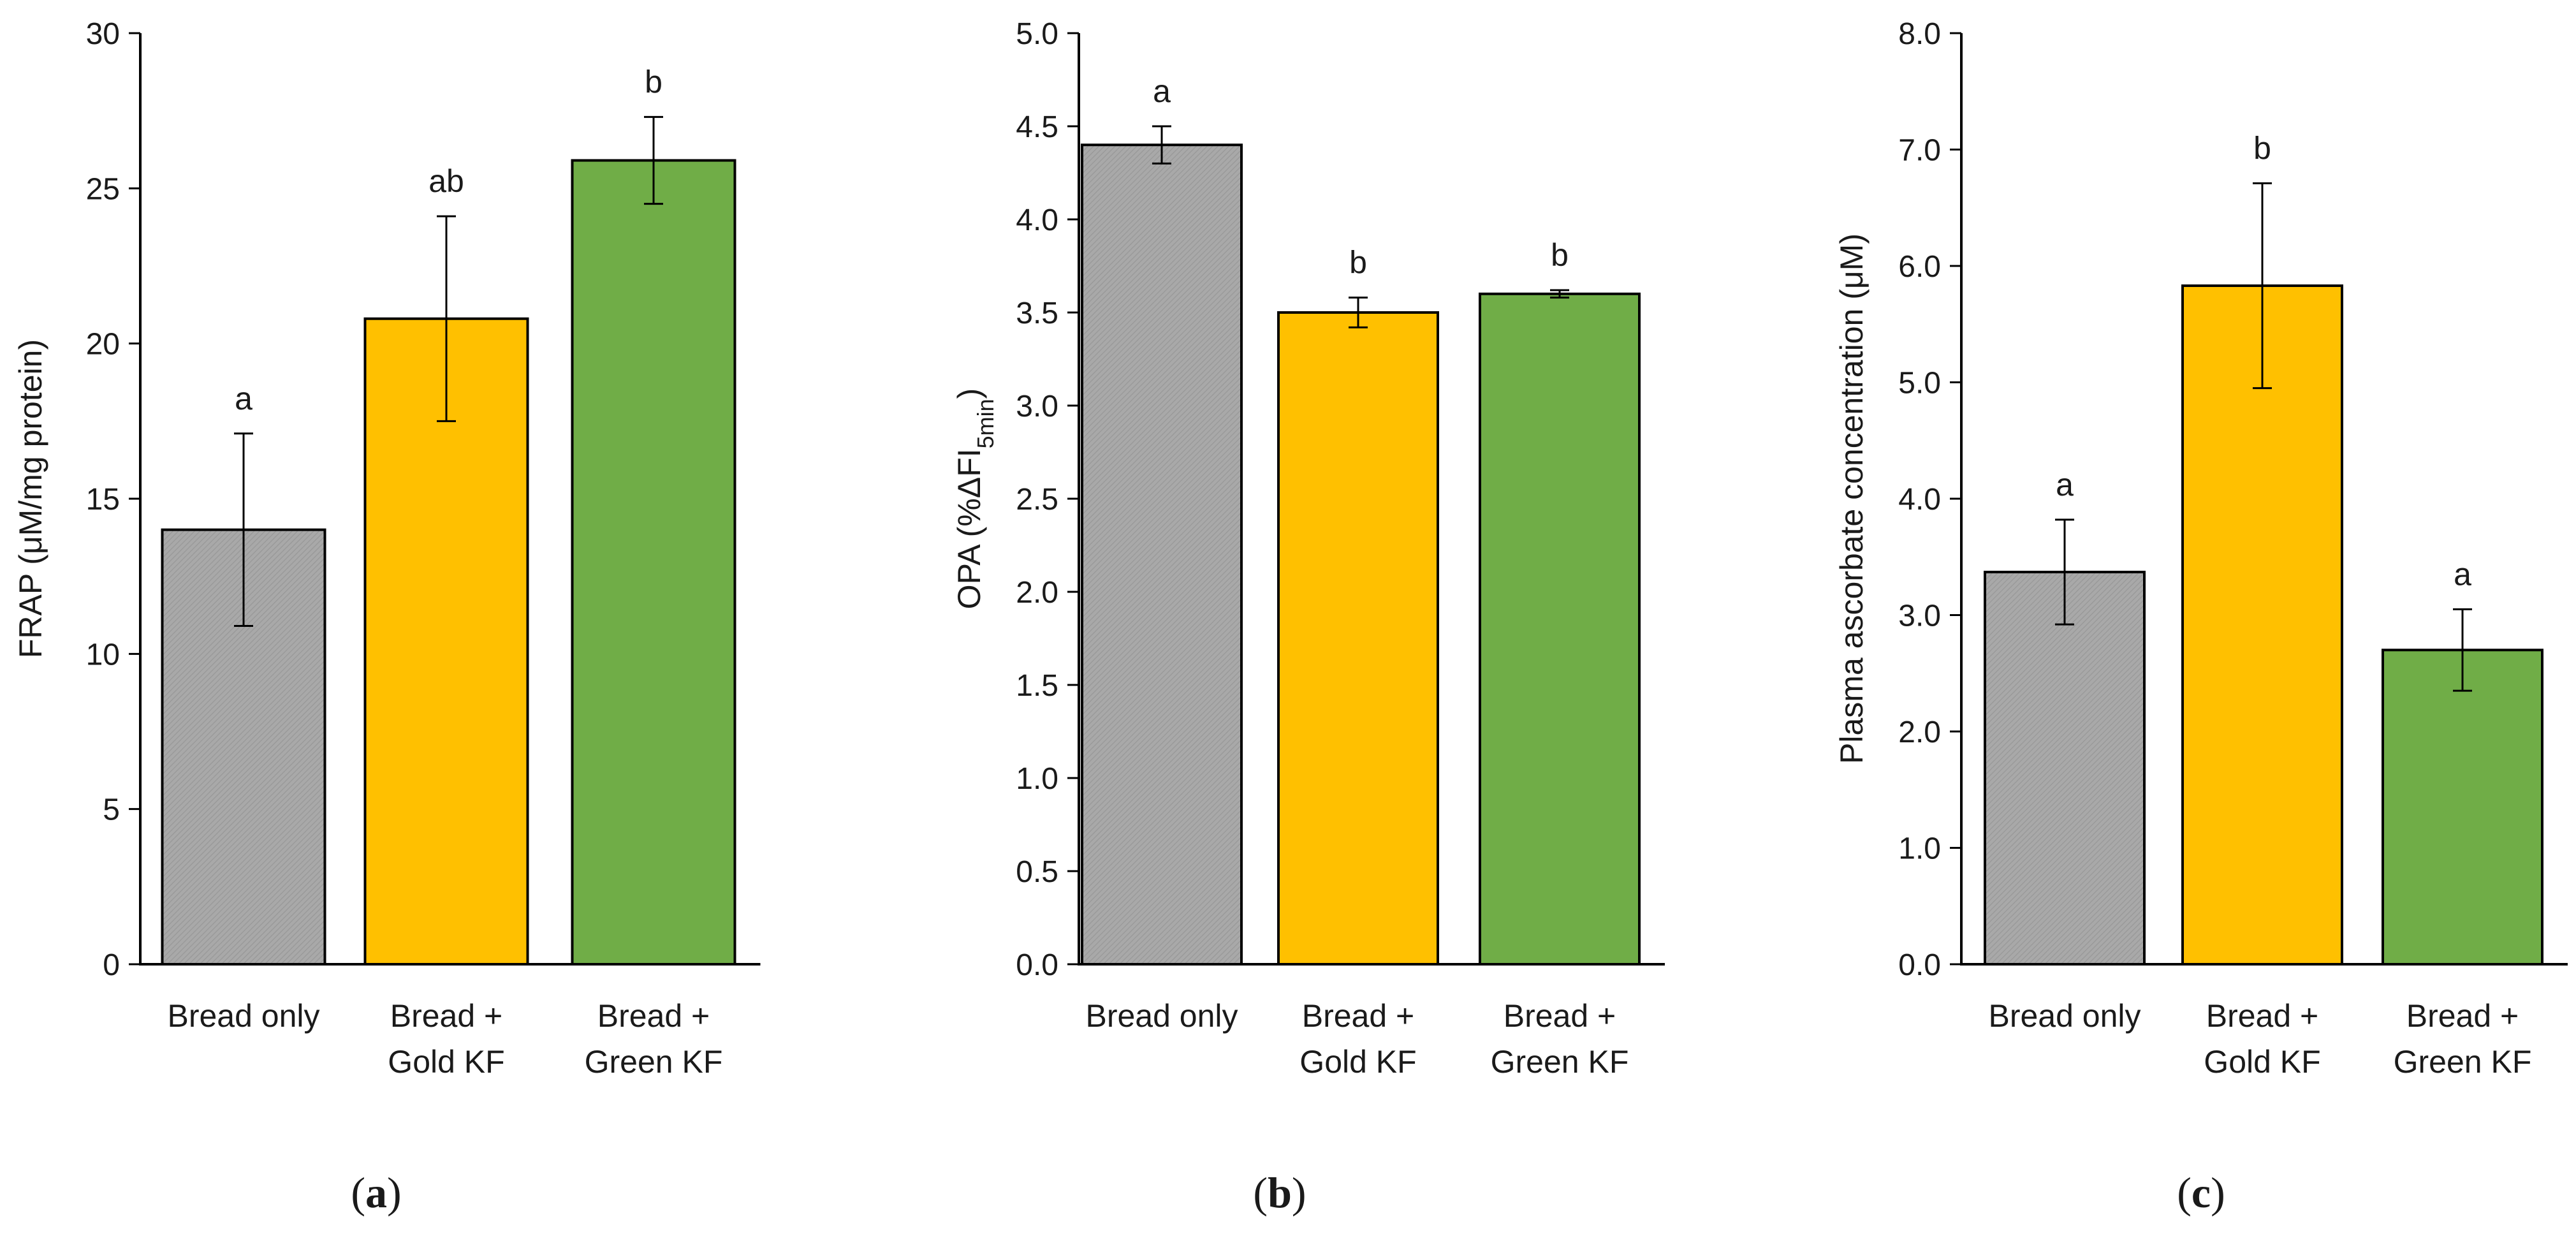 This screenshot has width=2576, height=1234. Describe the element at coordinates (1852, 499) in the screenshot. I see `y-axis-title: Plasma ascorbate concentration (μM)` at that location.